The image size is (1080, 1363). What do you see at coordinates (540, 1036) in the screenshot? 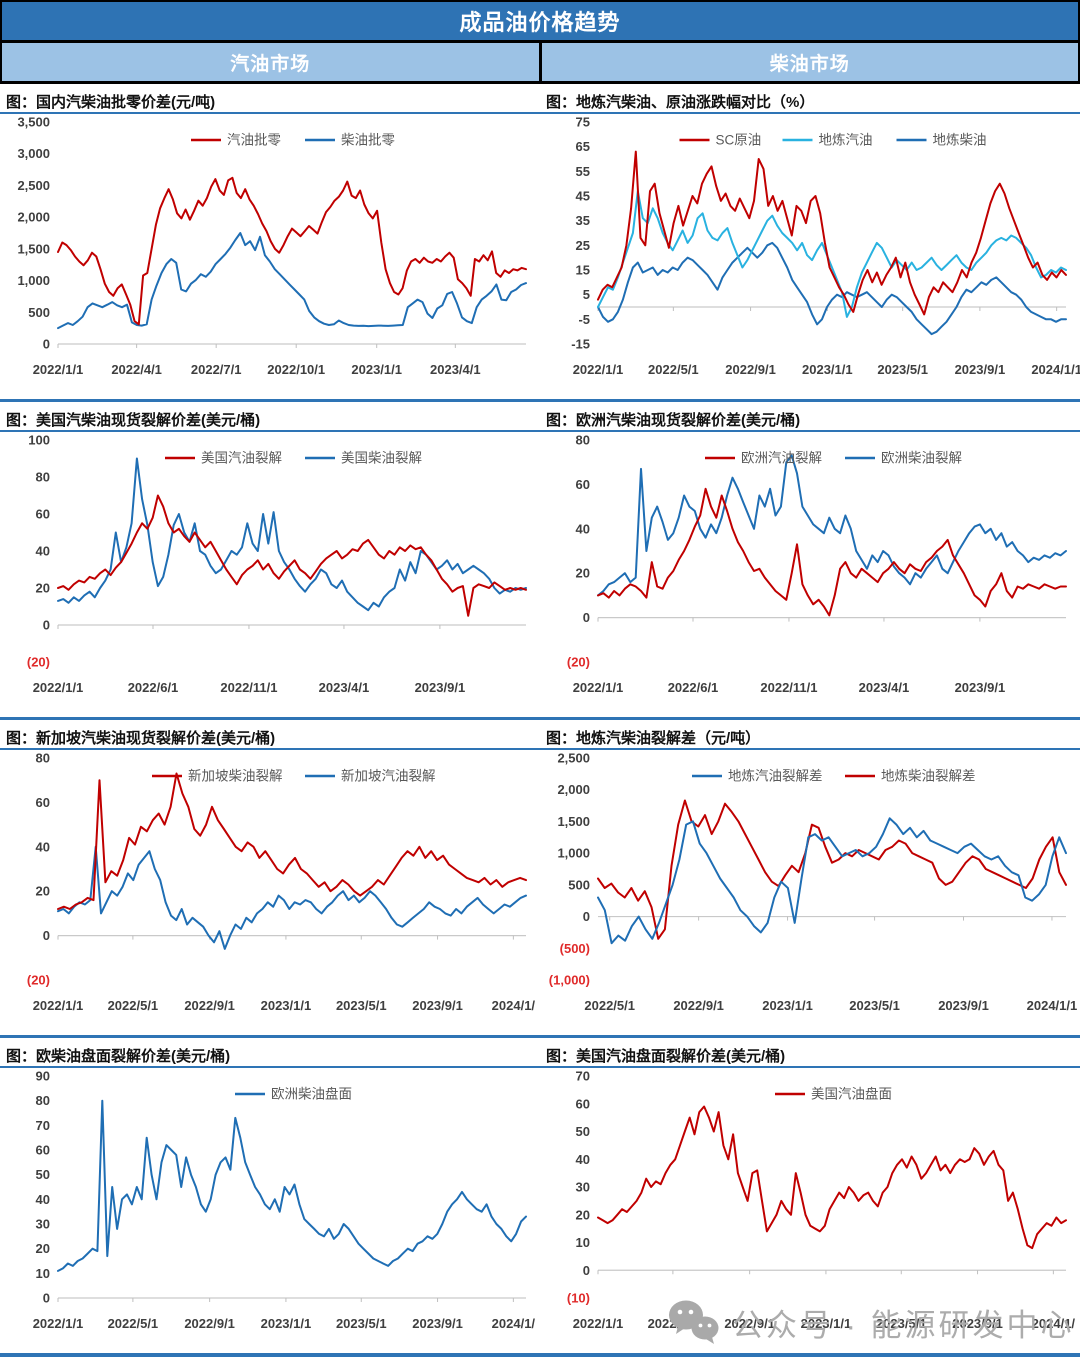
I see `row-separator` at bounding box center [540, 1036].